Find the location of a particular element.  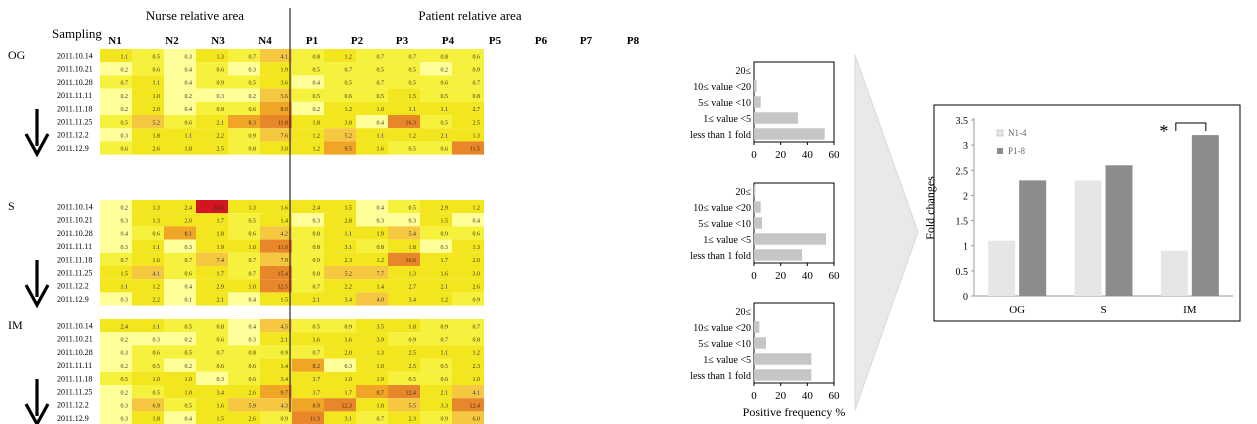

heatmap-cell-value: 12.5 is located at coordinates (283, 288).